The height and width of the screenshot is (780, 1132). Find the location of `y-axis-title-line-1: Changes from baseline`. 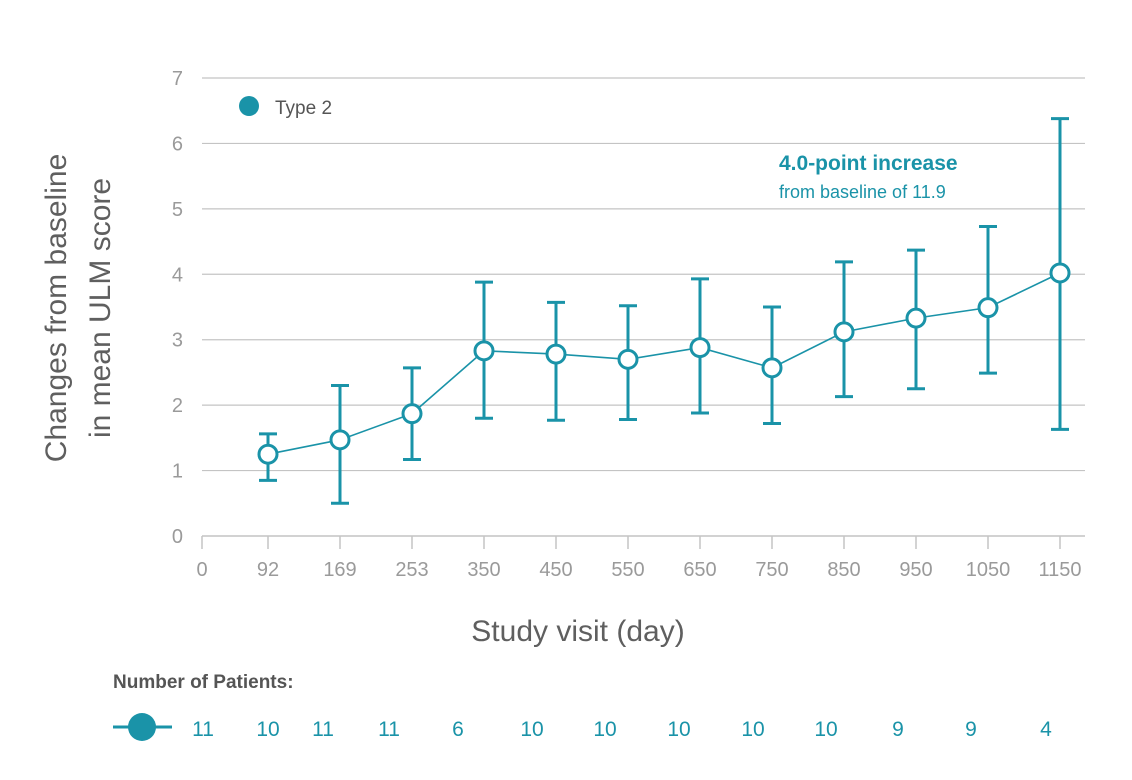

y-axis-title-line-1: Changes from baseline is located at coordinates (56, 308).